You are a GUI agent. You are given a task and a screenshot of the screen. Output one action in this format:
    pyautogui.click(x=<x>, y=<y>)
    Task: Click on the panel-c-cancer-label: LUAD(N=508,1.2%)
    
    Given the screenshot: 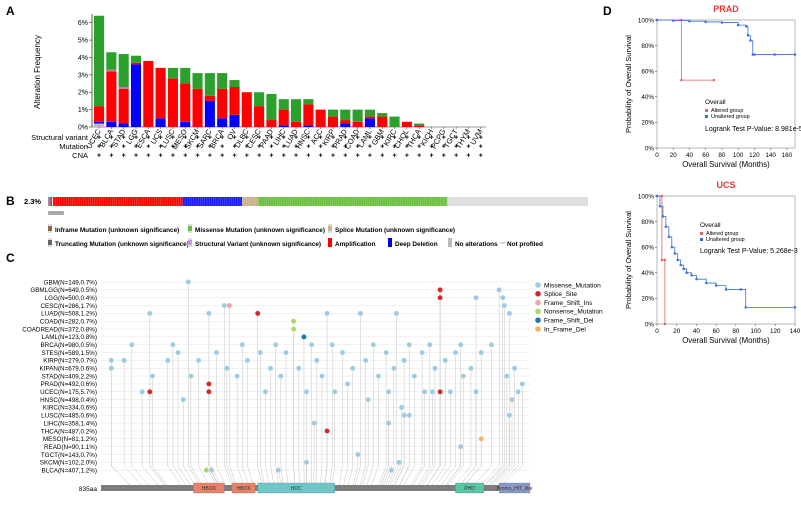 What is the action you would take?
    pyautogui.click(x=69, y=314)
    